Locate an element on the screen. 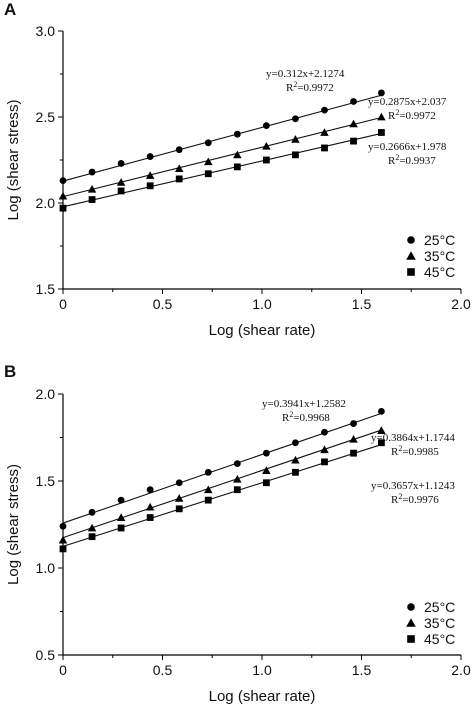  equation-label: y=0.3657x+1.1243 is located at coordinates (413, 486).